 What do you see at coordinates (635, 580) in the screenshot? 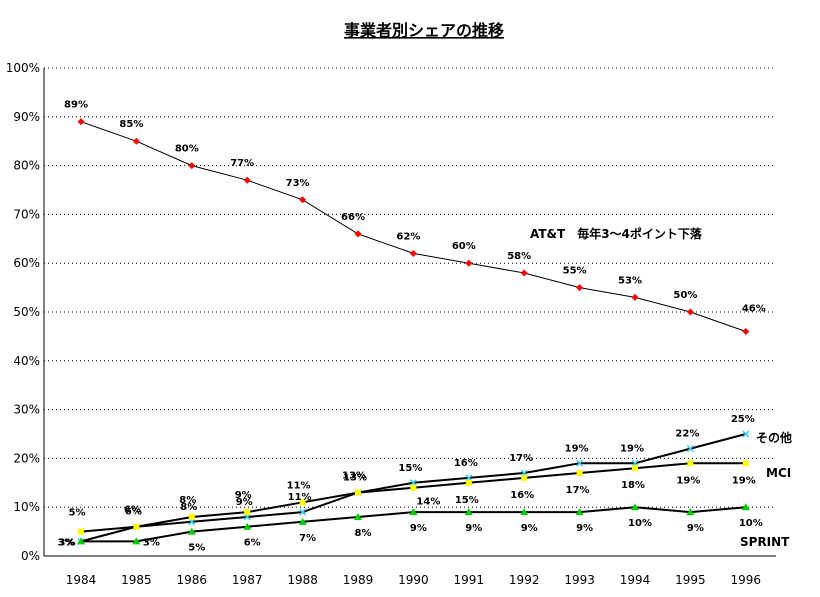
I see `x-tick-label: 1994` at bounding box center [635, 580].